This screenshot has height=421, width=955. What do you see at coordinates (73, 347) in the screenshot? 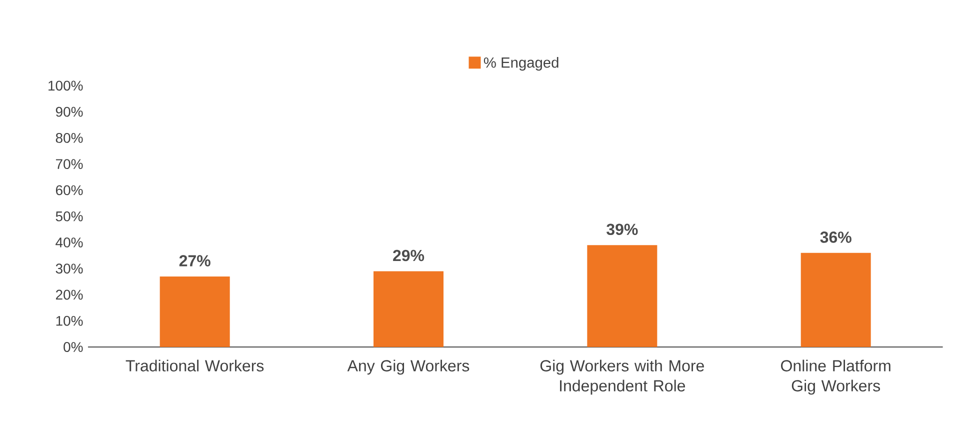
I see `y-tick-label: 0%` at bounding box center [73, 347].